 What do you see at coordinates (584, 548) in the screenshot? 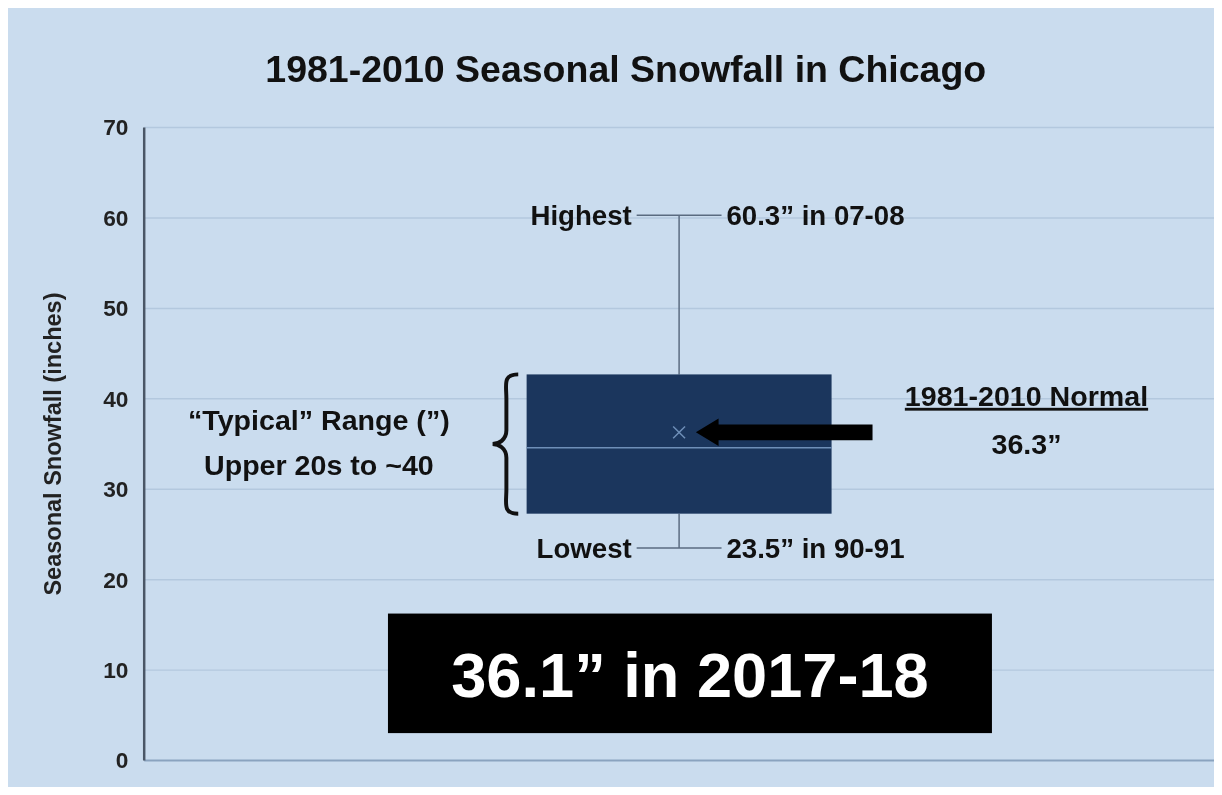
I see `annotation: Lowest` at bounding box center [584, 548].